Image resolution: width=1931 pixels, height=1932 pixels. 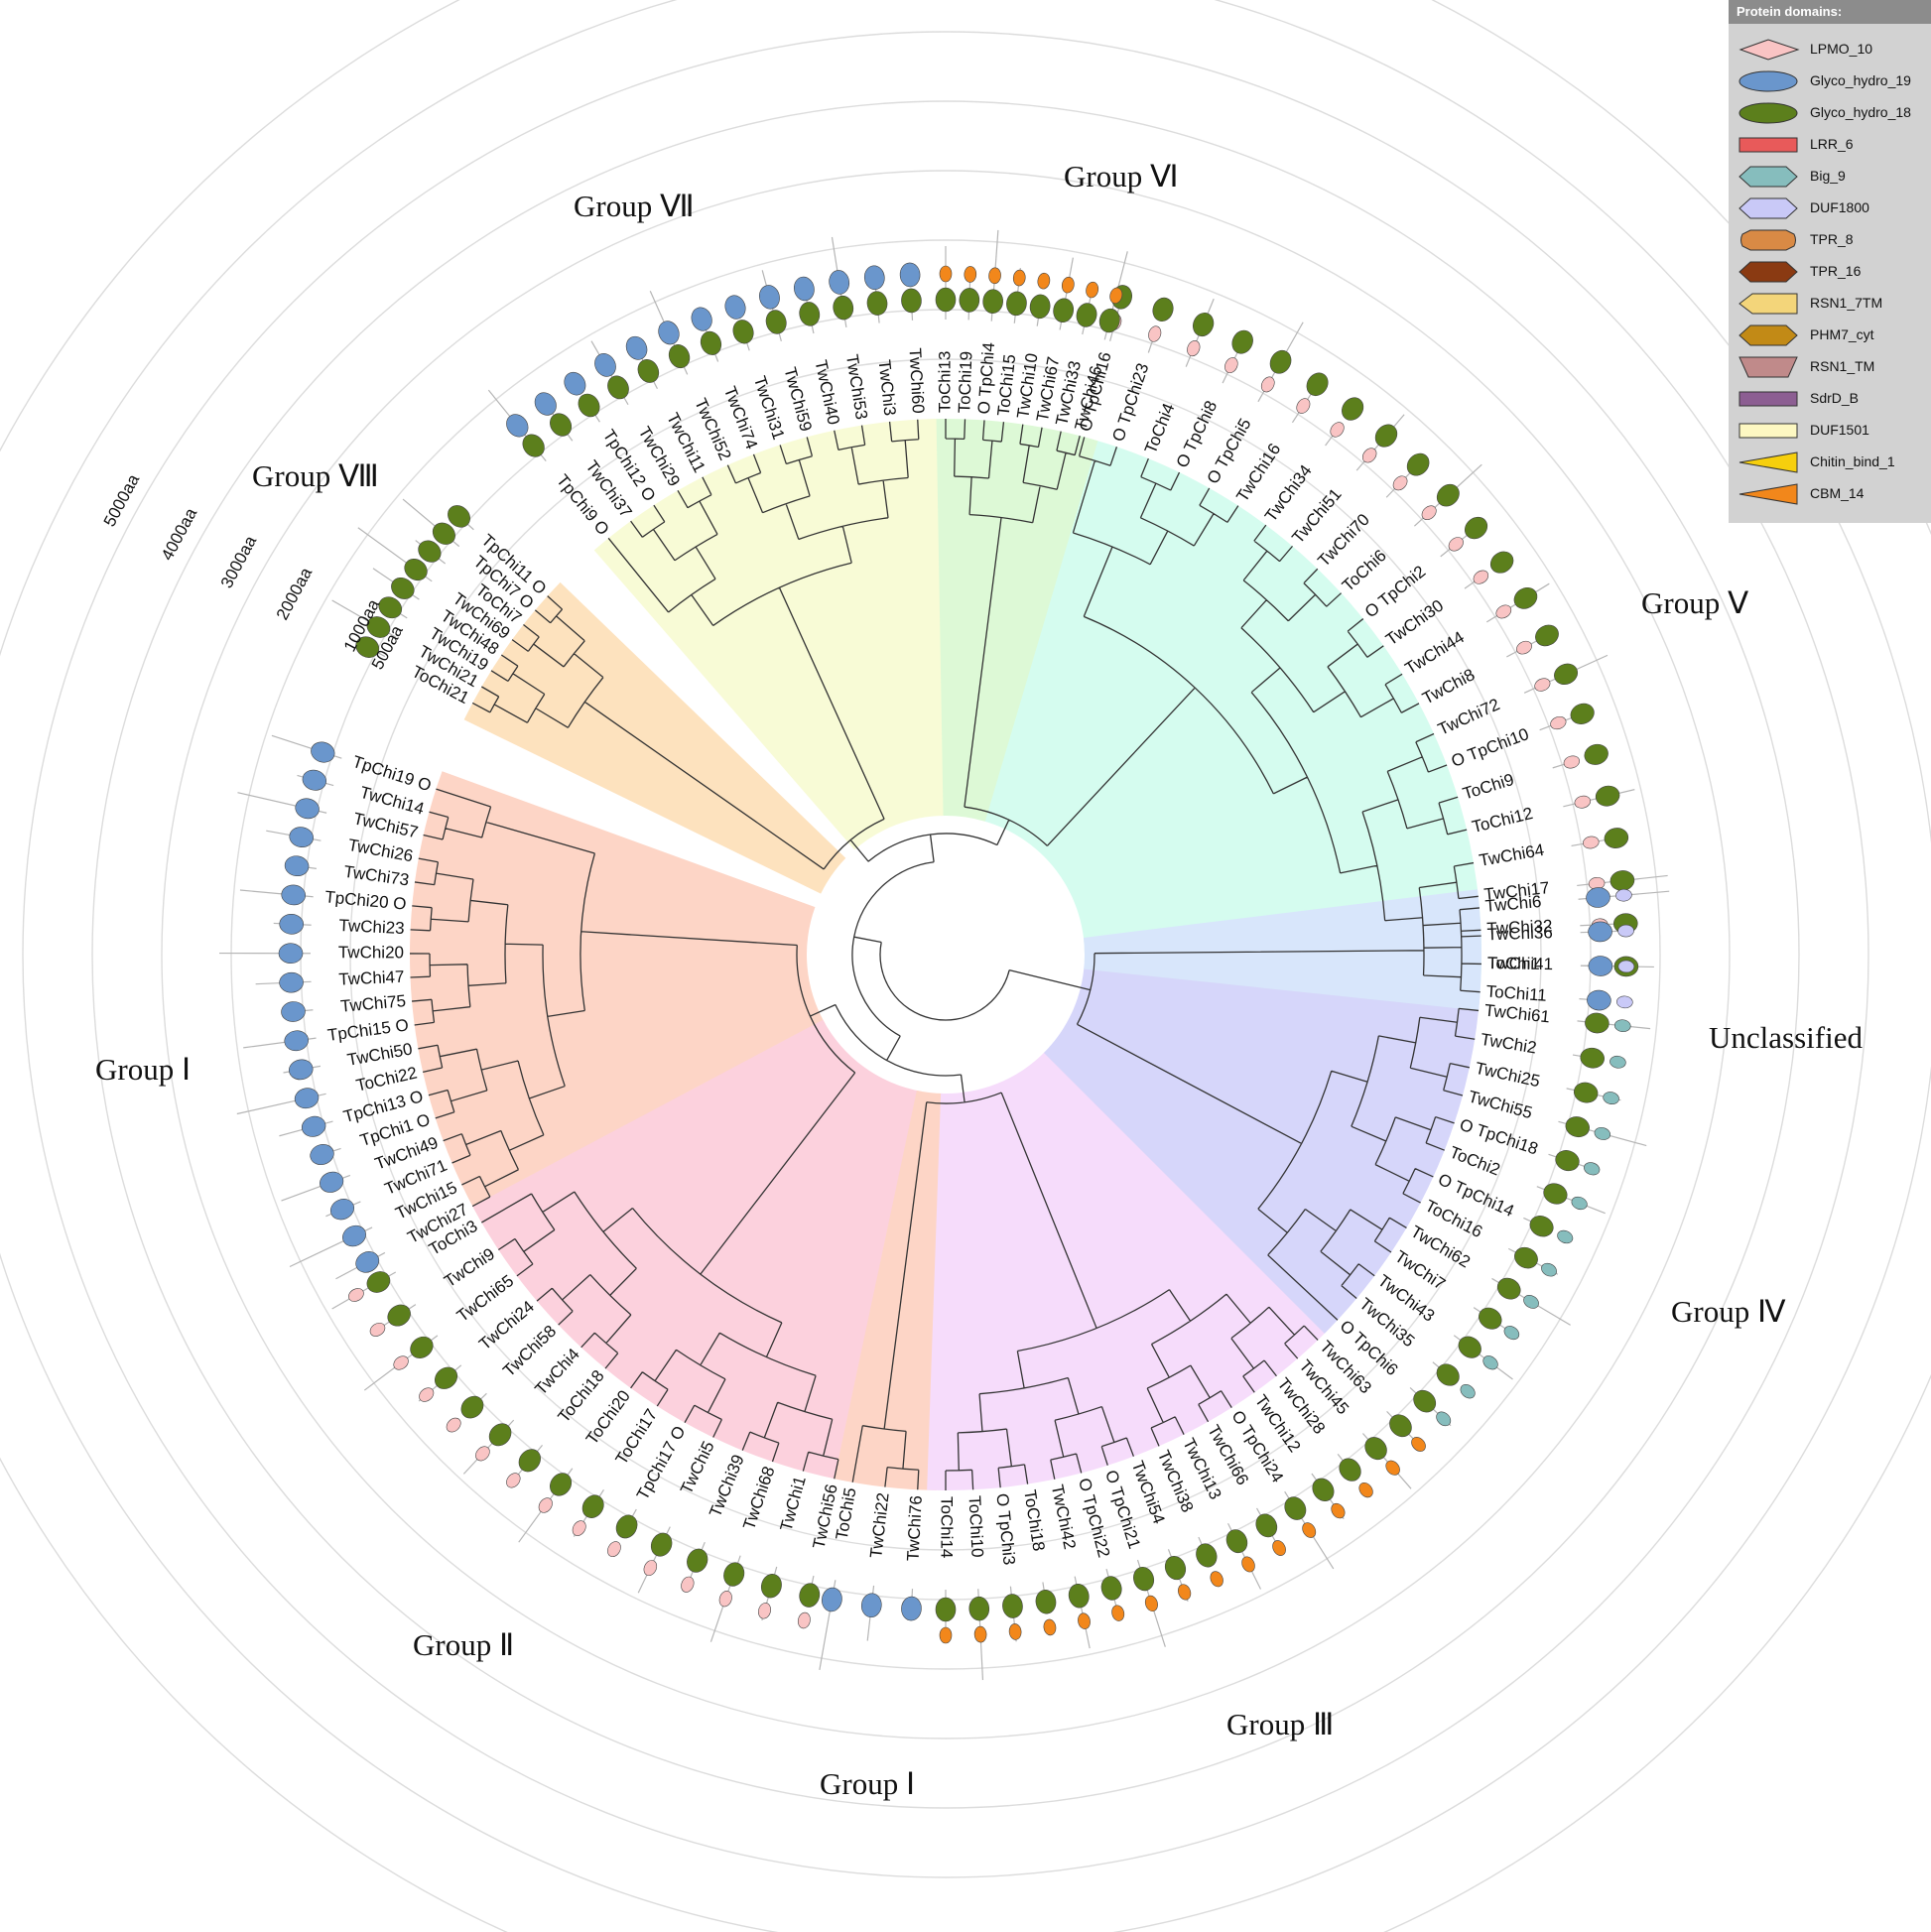 What do you see at coordinates (371, 978) in the screenshot?
I see `leaf-label-twchi47: TwChi47` at bounding box center [371, 978].